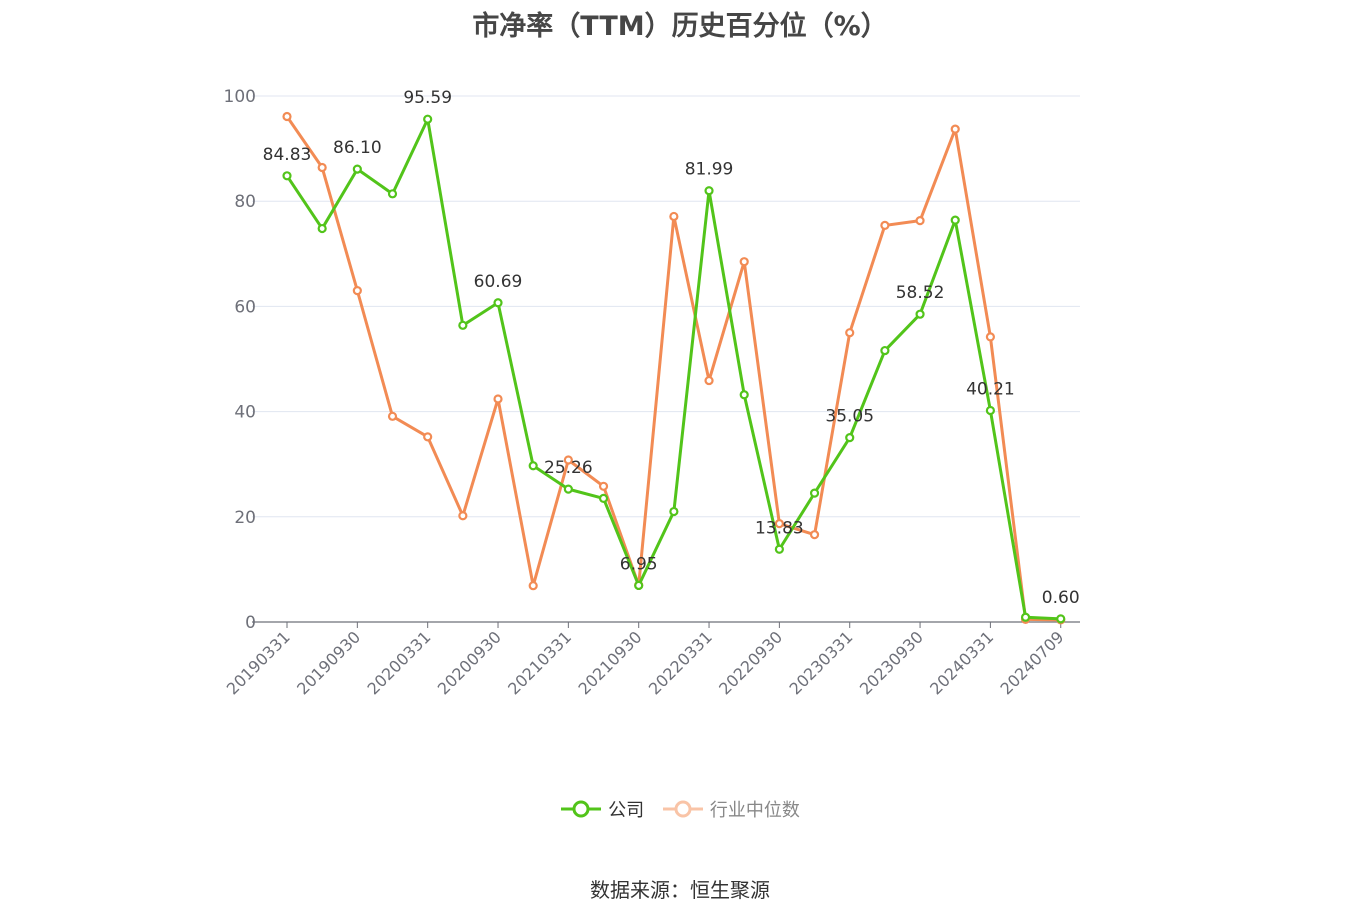  Describe the element at coordinates (680, 890) in the screenshot. I see `data-source: 数据来源：恒生聚源` at that location.